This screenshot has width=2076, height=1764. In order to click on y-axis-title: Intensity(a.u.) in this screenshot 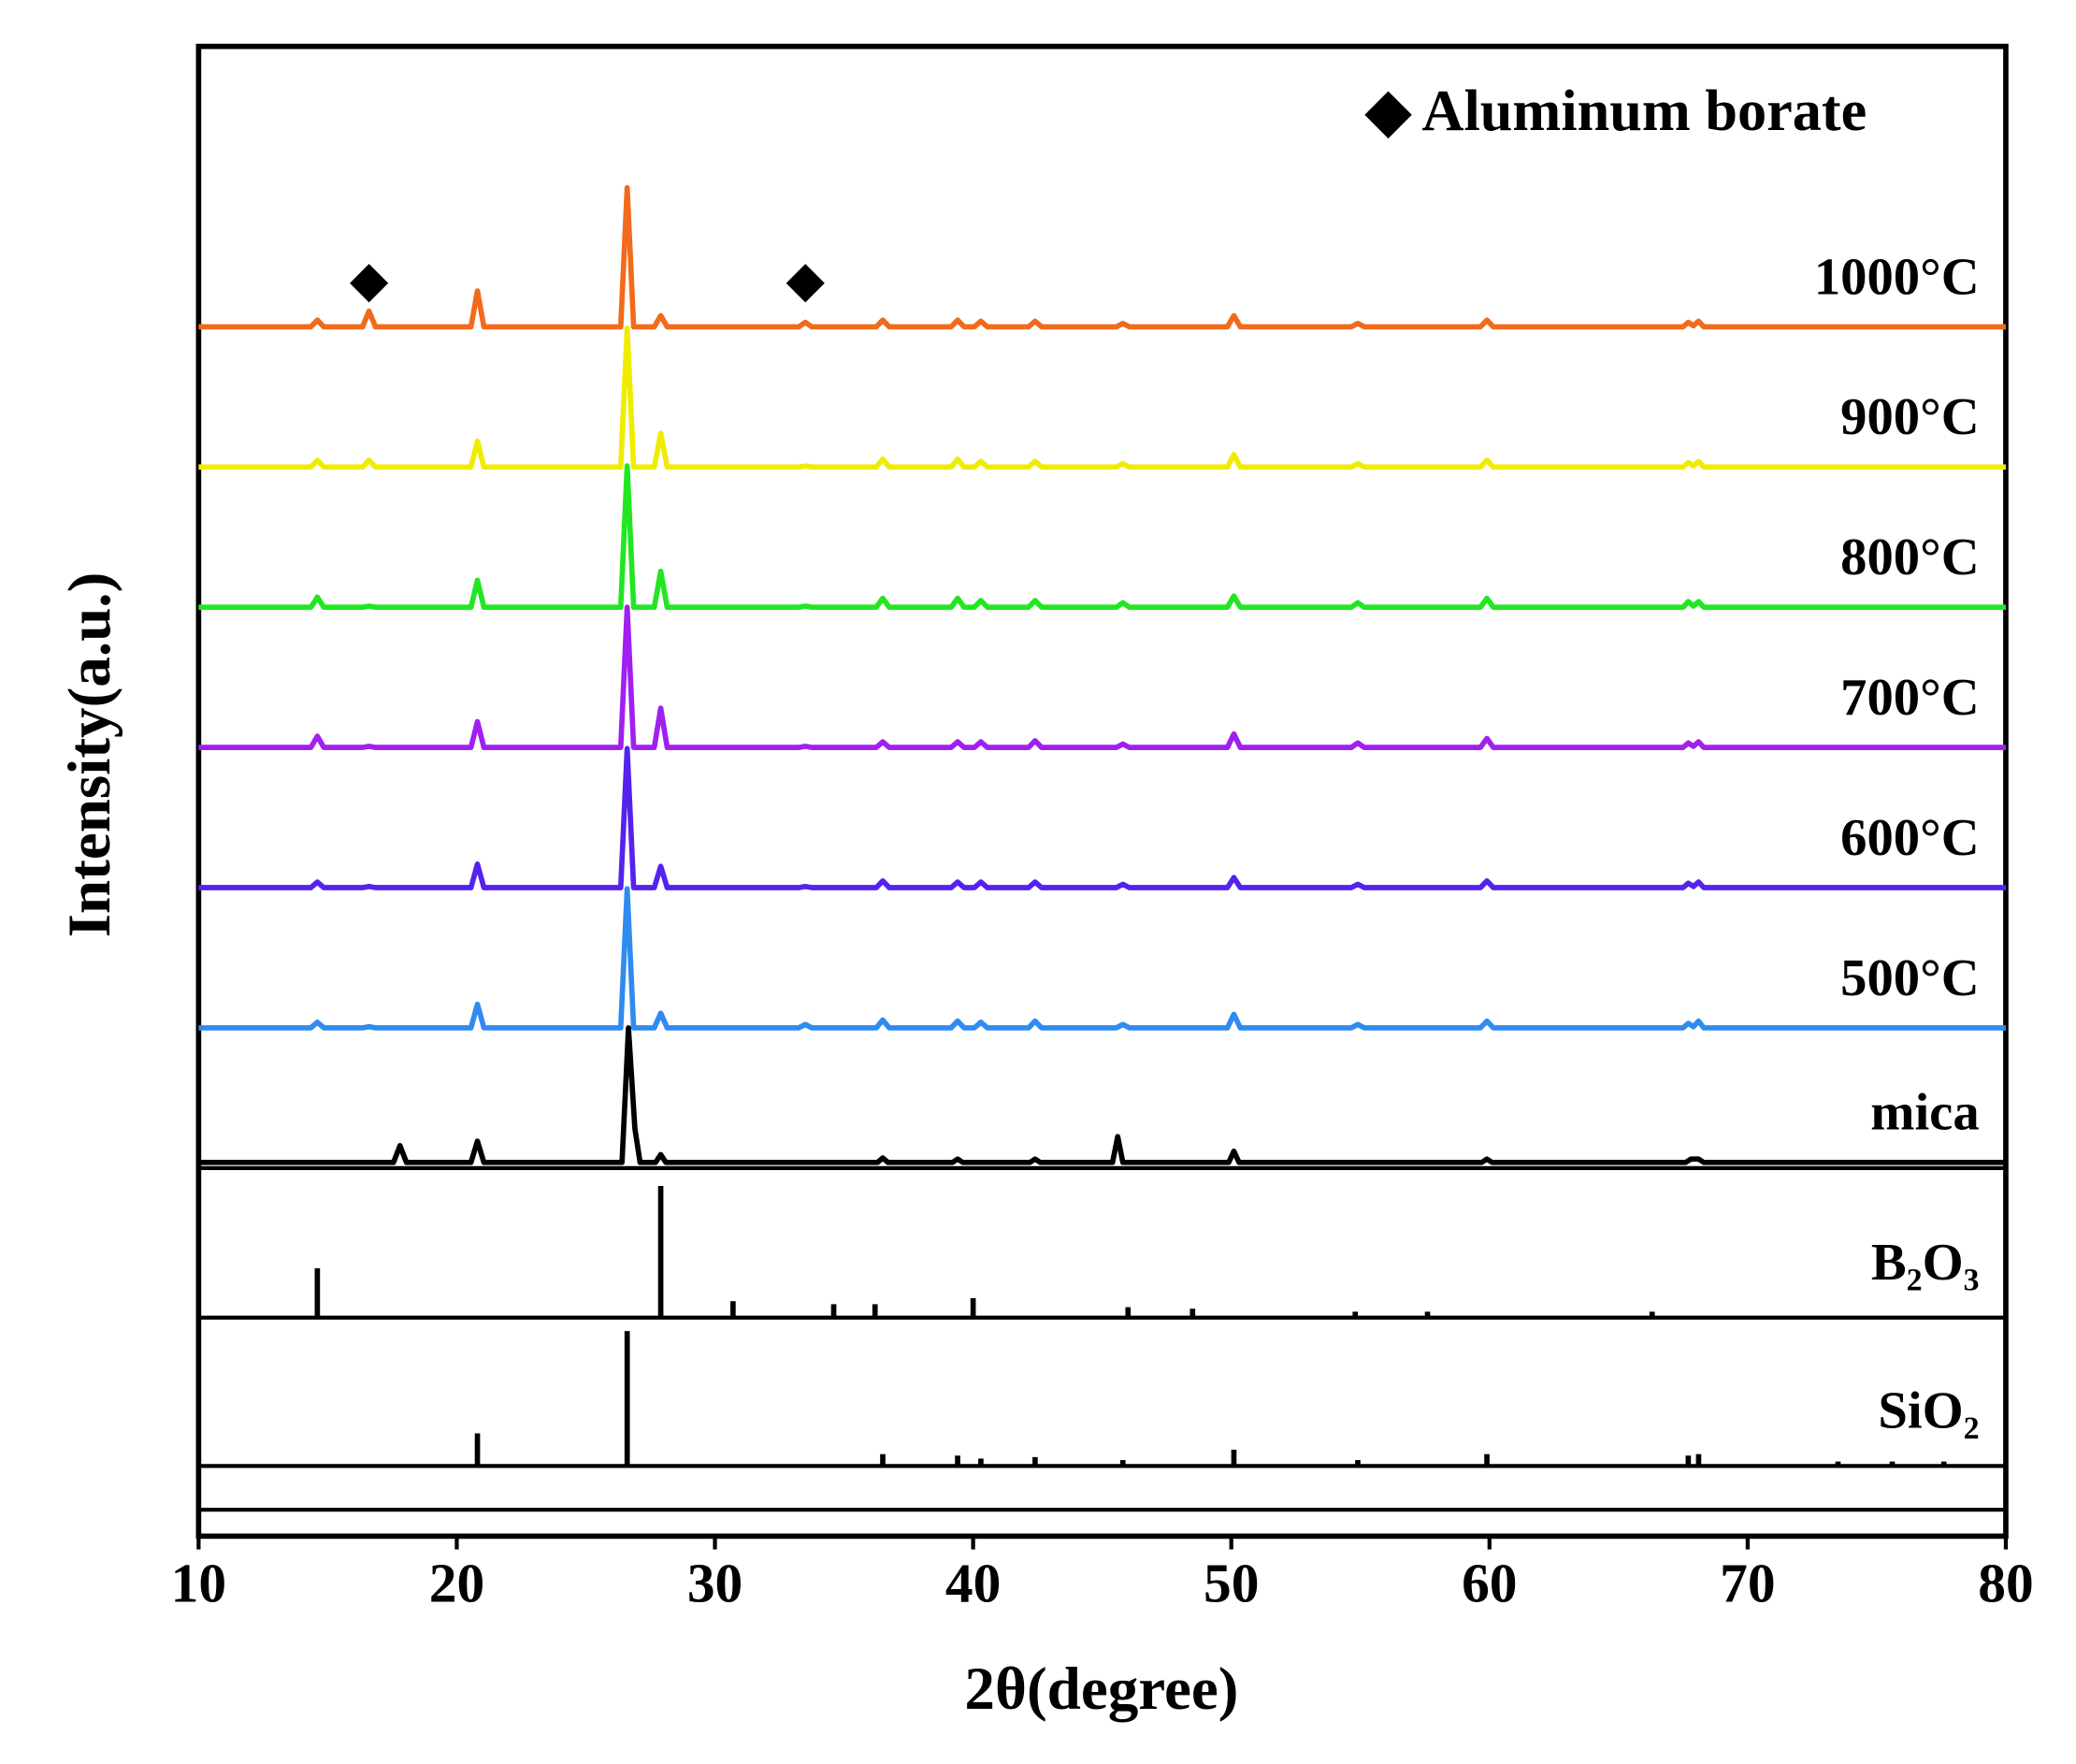, I will do `click(89, 755)`.